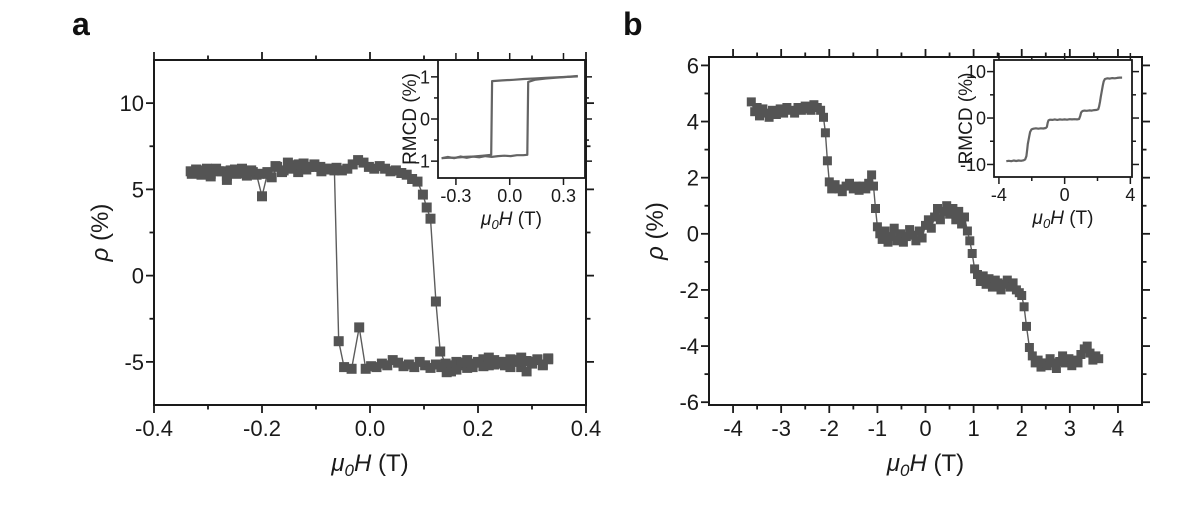  What do you see at coordinates (81, 24) in the screenshot?
I see `panel-a-letter: a` at bounding box center [81, 24].